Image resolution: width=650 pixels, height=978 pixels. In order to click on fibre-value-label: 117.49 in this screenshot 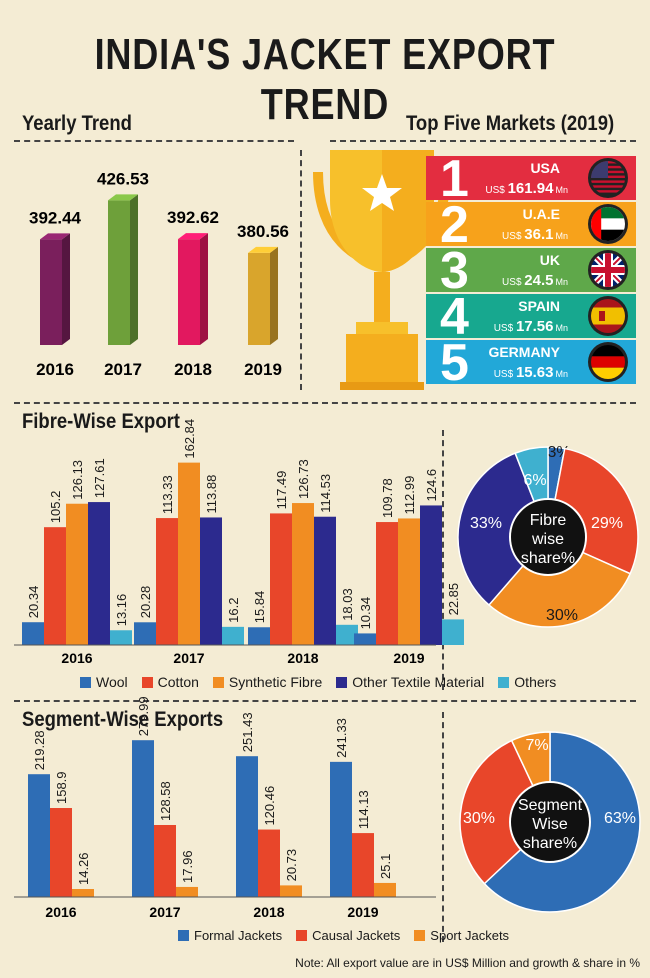, I will do `click(281, 490)`.